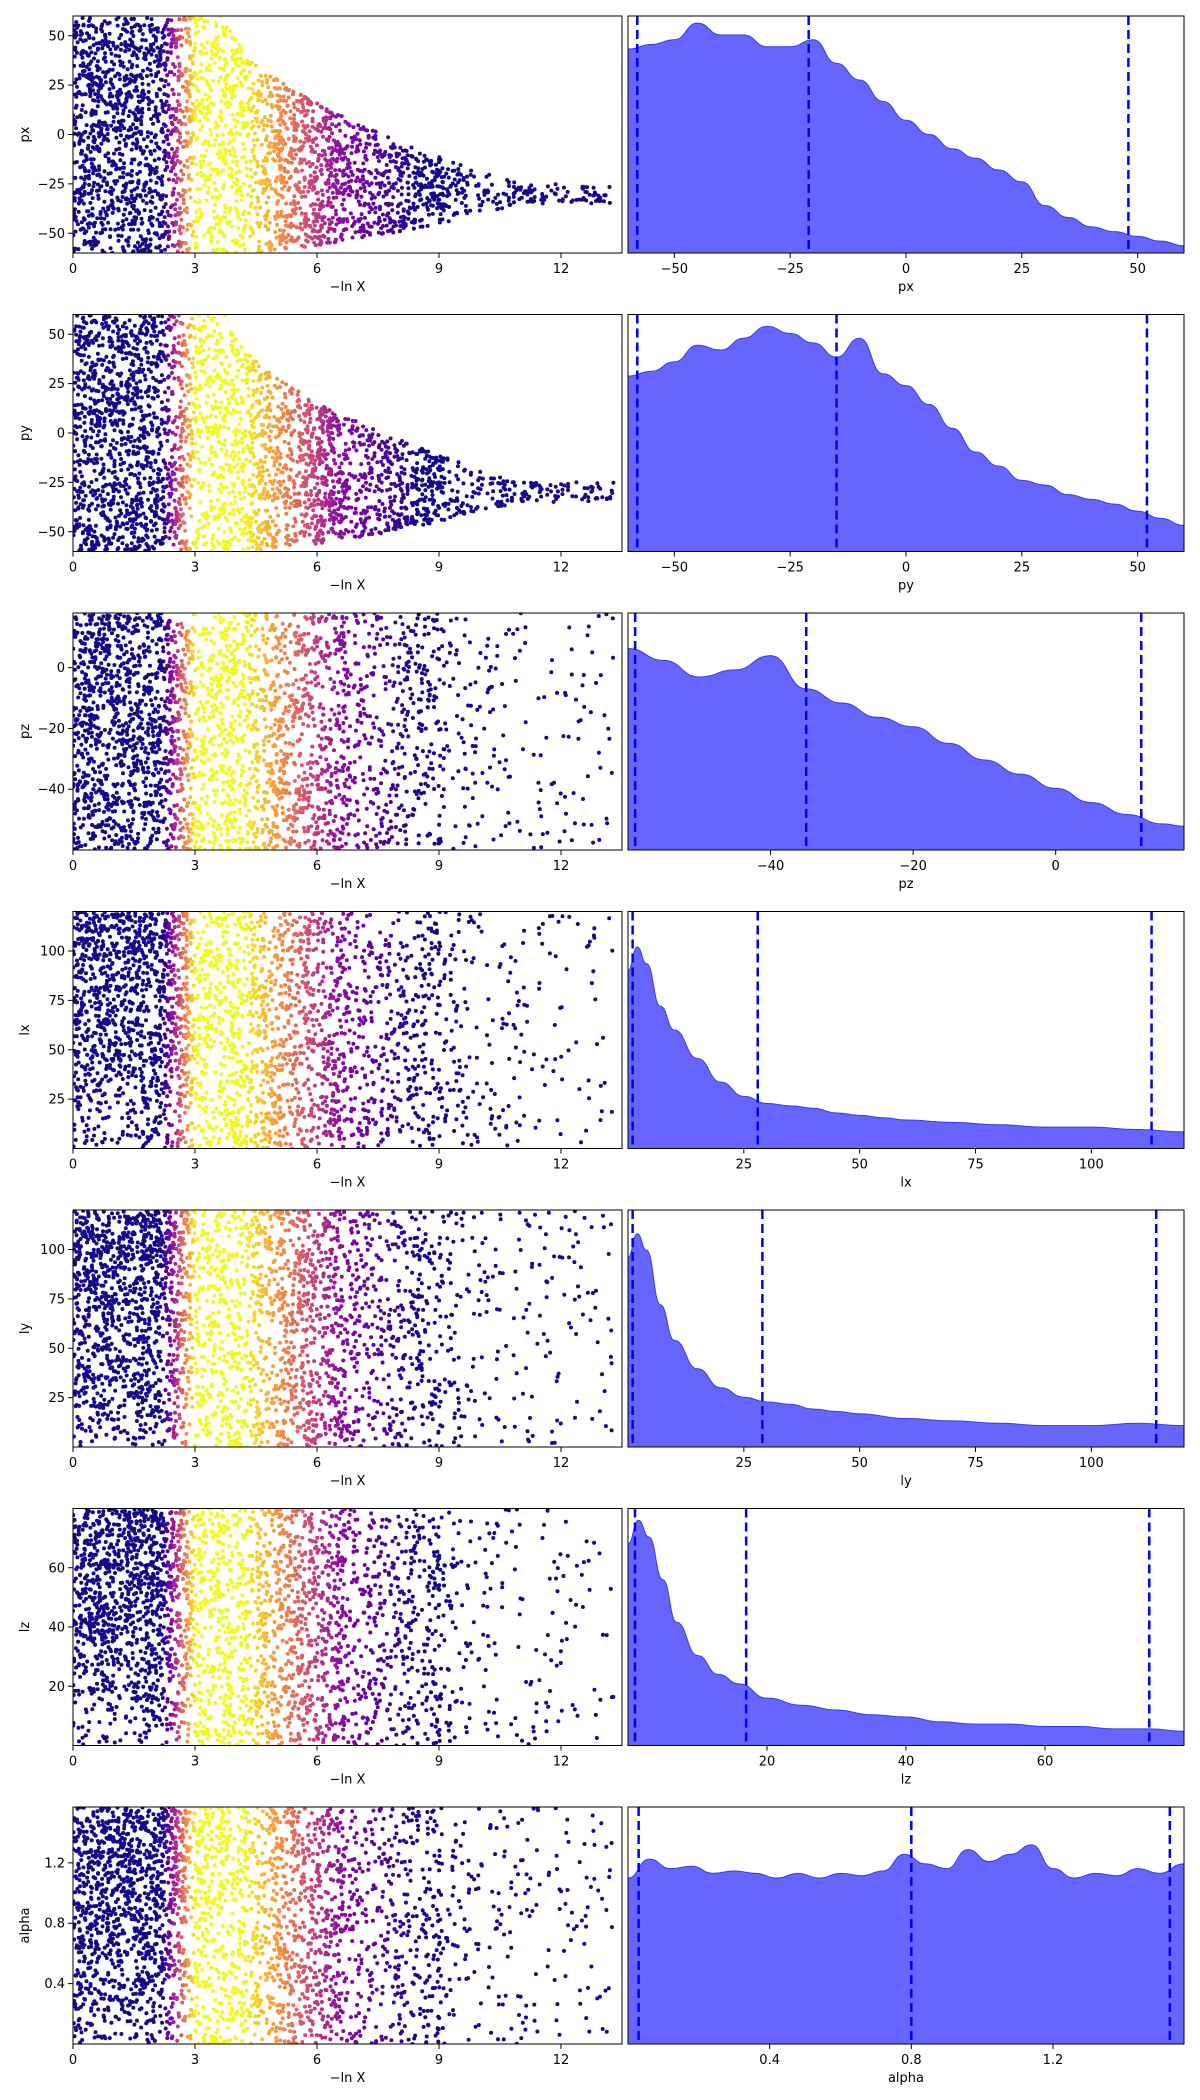 Image resolution: width=1200 pixels, height=2100 pixels. What do you see at coordinates (789, 269) in the screenshot?
I see `x-tick-label: −25` at bounding box center [789, 269].